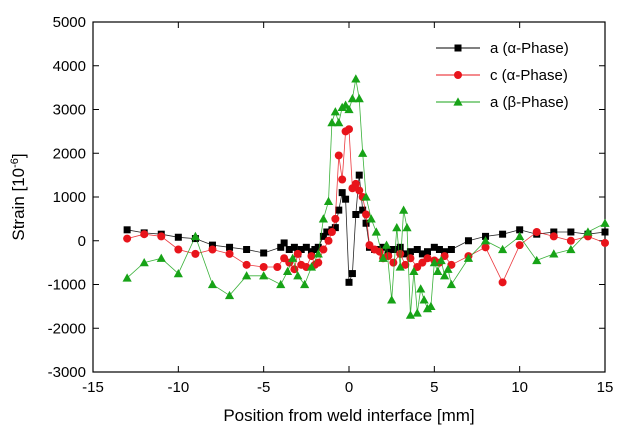 Image resolution: width=619 pixels, height=431 pixels. I want to click on legend-label: a (α-Phase), so click(529, 48).